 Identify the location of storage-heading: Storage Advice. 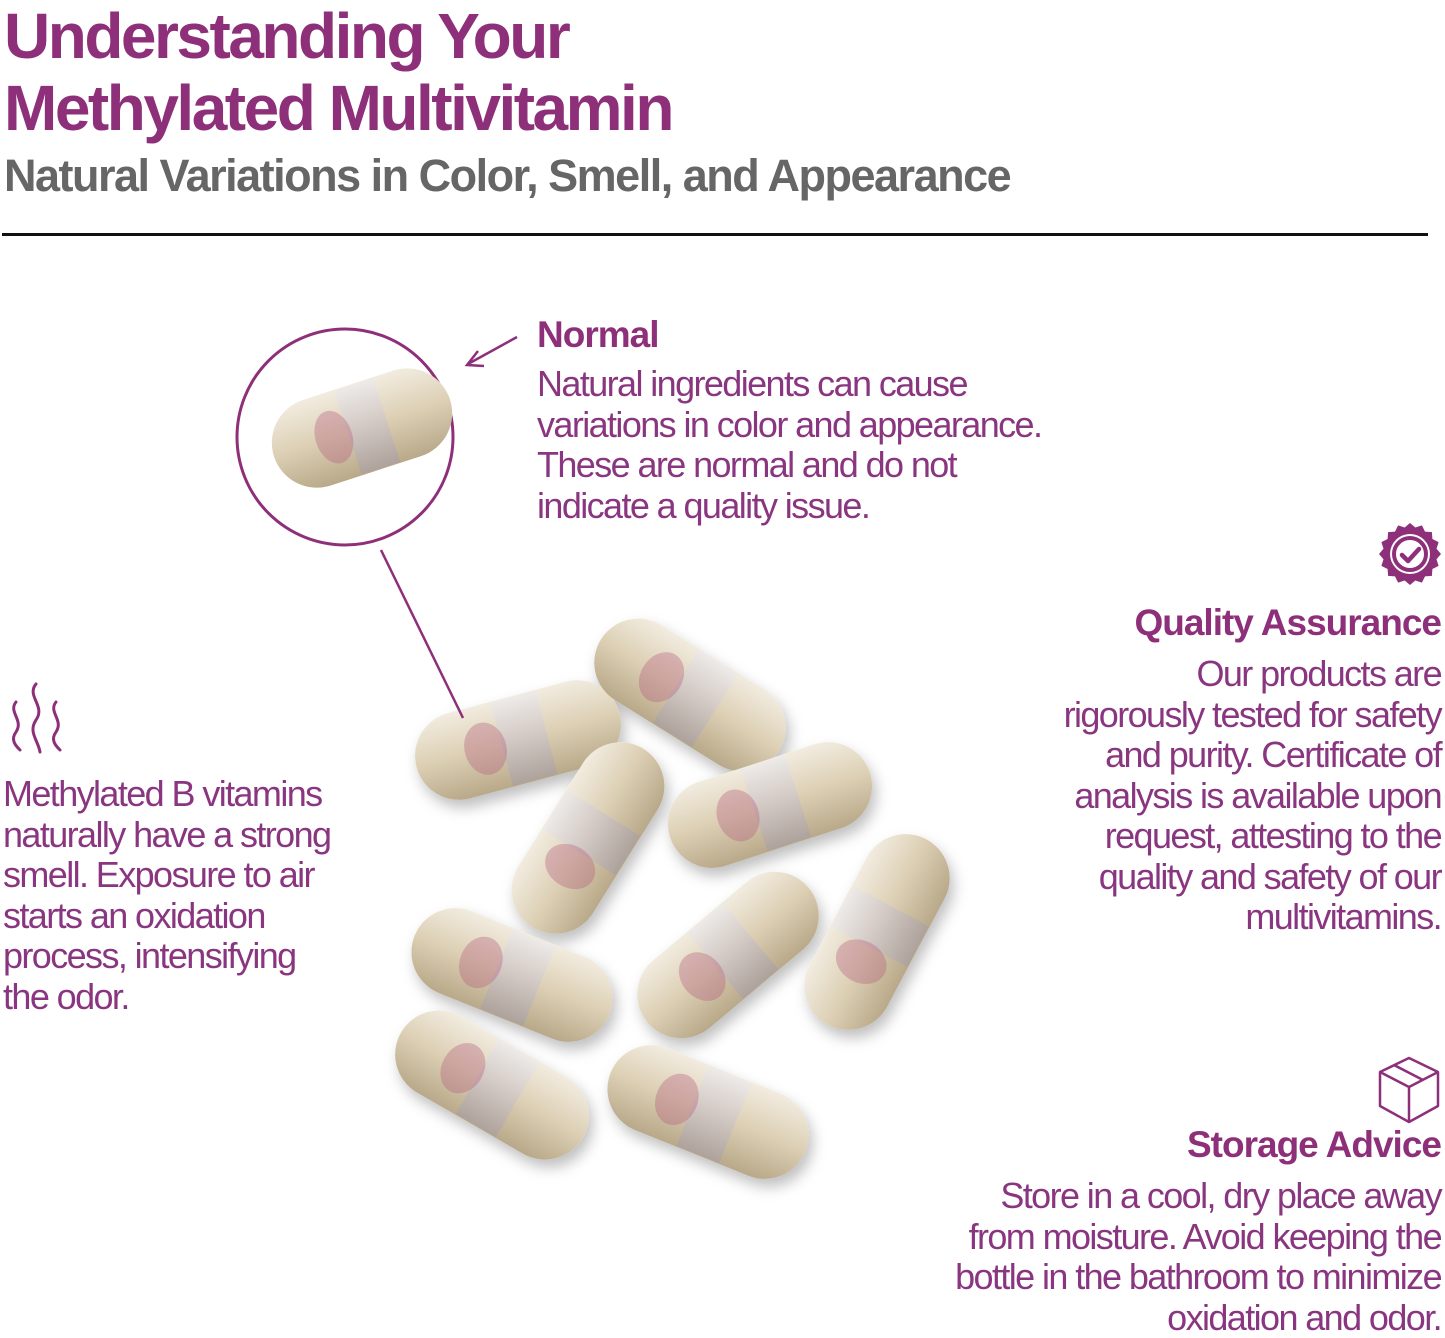
(1314, 1144).